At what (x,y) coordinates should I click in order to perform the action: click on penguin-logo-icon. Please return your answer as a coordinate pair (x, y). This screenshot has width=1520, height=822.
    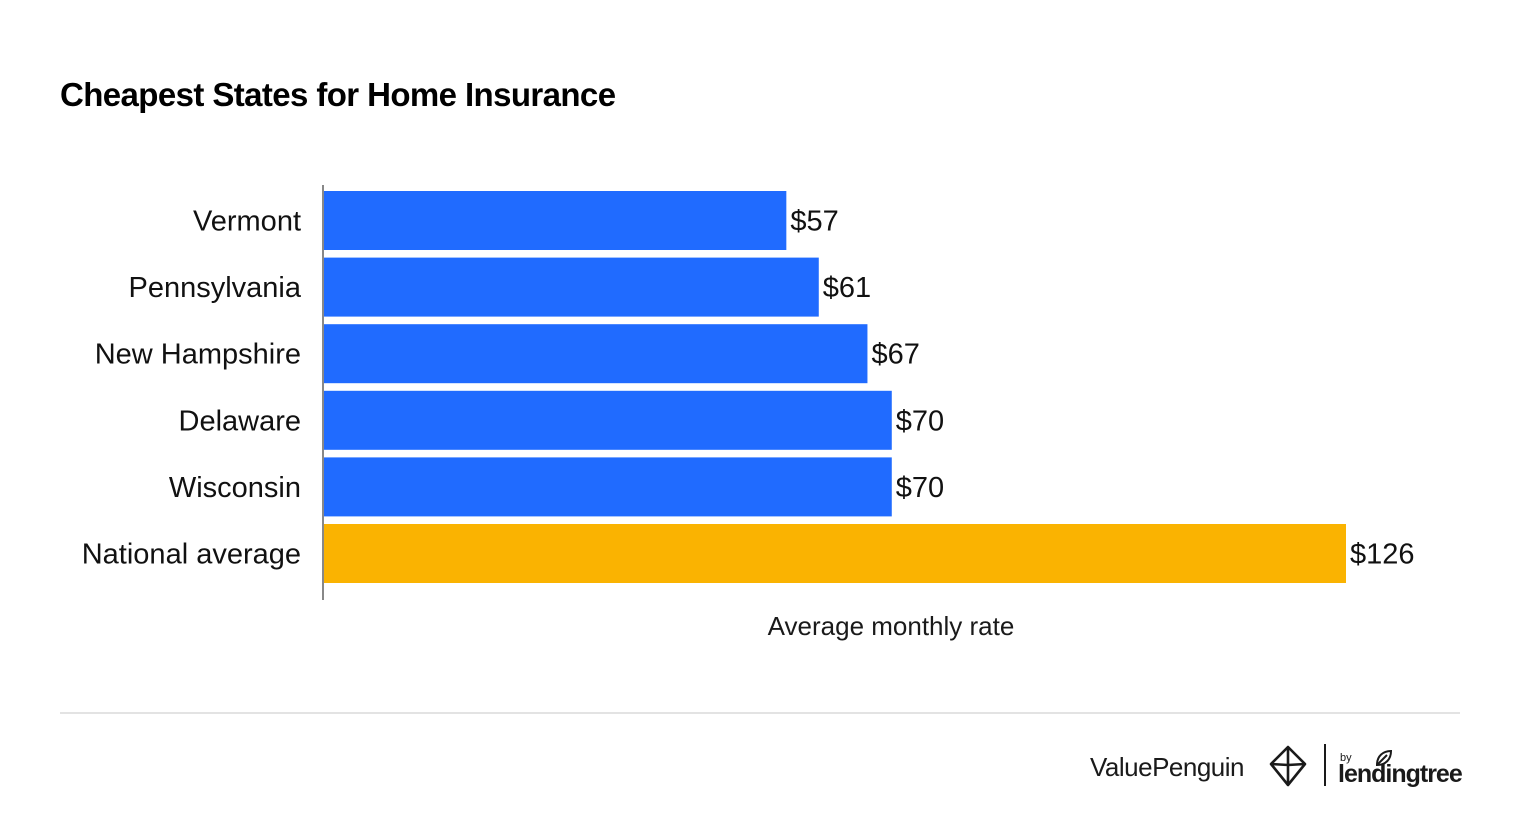
    Looking at the image, I should click on (1288, 766).